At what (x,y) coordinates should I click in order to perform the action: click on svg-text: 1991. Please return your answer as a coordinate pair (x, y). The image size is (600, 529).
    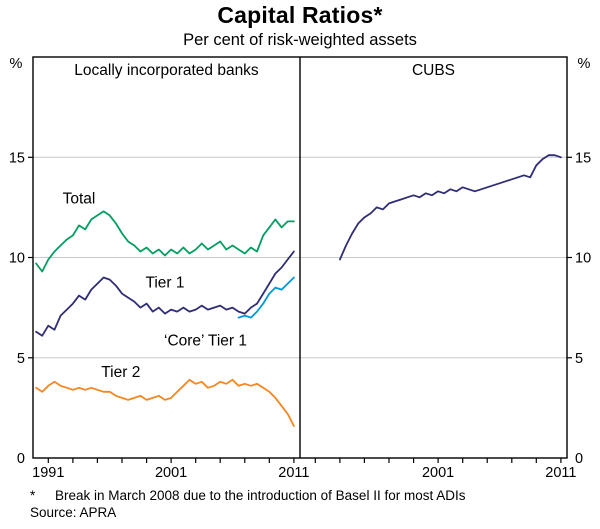
    Looking at the image, I should click on (48, 473).